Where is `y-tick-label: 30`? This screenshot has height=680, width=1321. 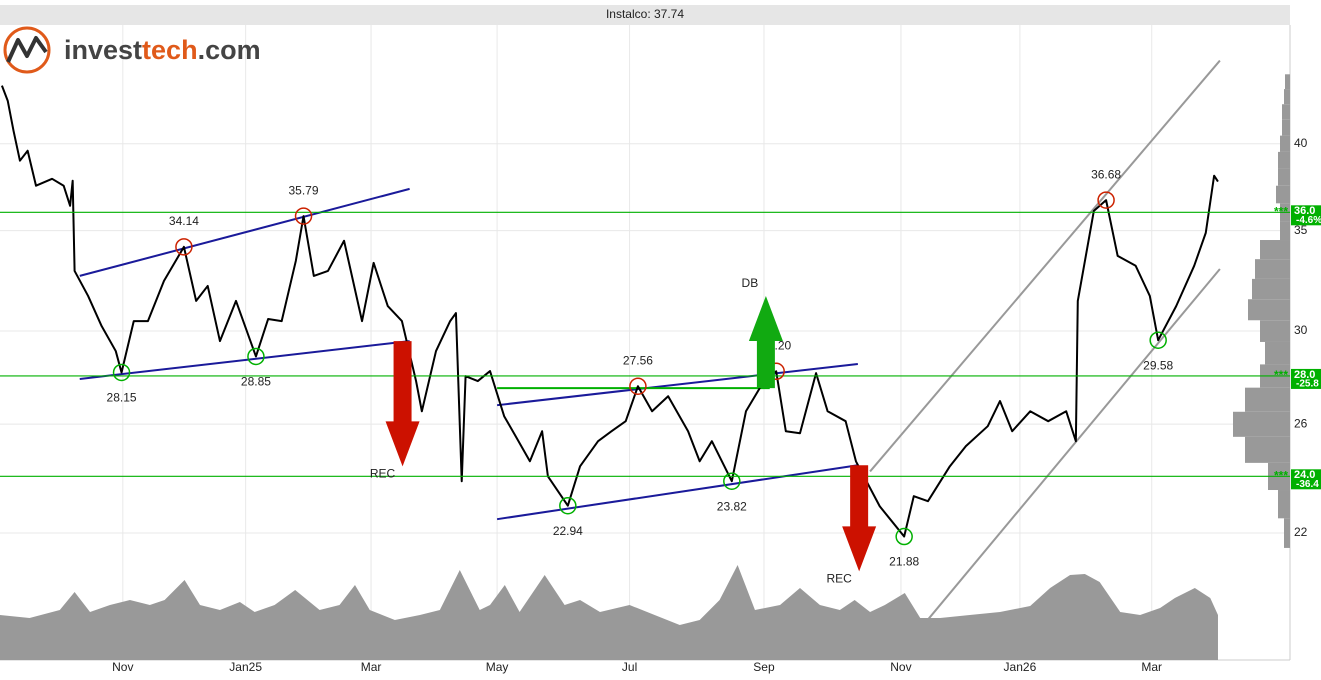 y-tick-label: 30 is located at coordinates (1301, 330).